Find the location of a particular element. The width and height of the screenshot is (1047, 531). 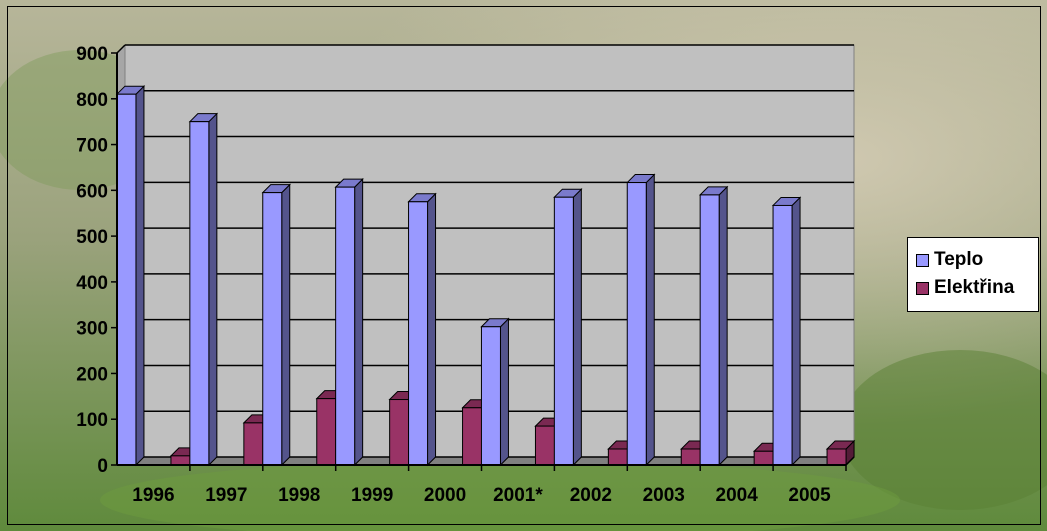

y-tick-label: 100 is located at coordinates (92, 420).